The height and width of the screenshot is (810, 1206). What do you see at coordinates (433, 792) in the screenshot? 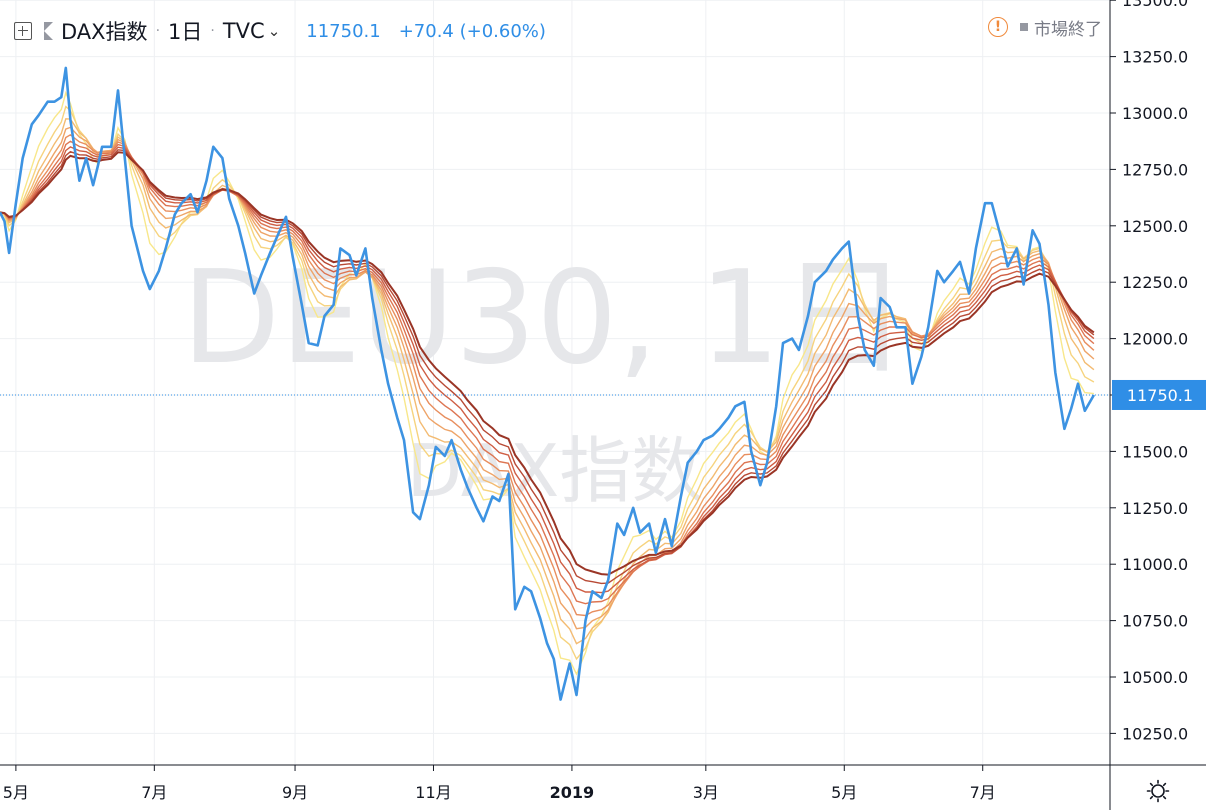
I see `x-tick-label: 11月` at bounding box center [433, 792].